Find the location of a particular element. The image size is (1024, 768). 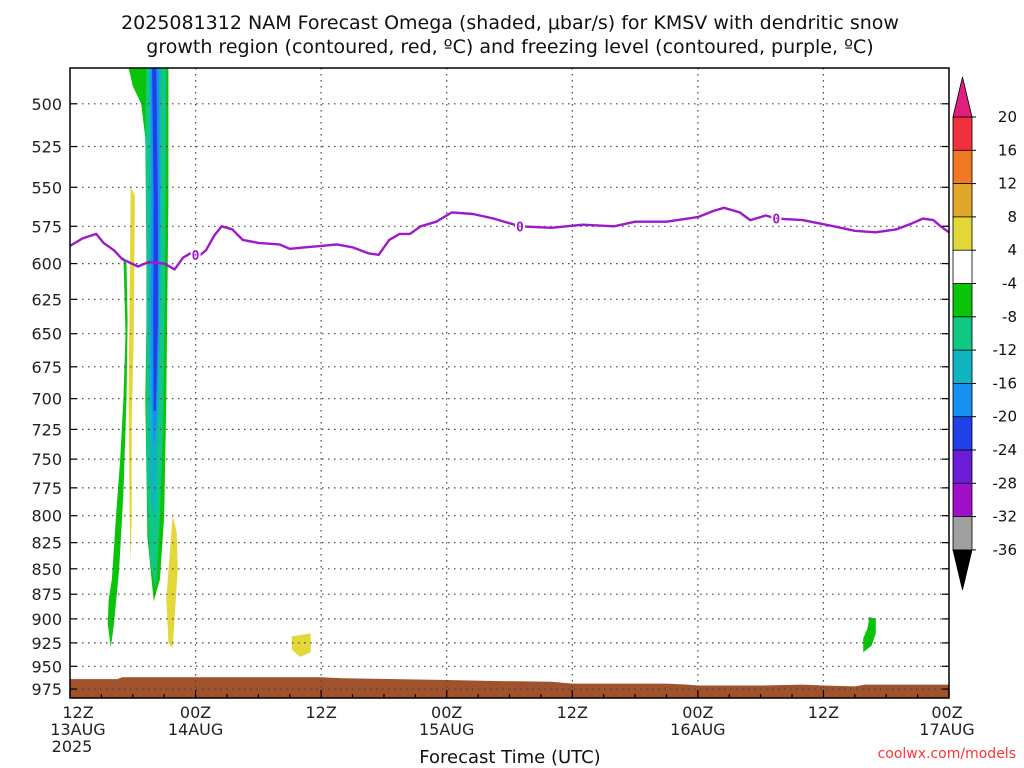

surface-terrain is located at coordinates (509, 687).